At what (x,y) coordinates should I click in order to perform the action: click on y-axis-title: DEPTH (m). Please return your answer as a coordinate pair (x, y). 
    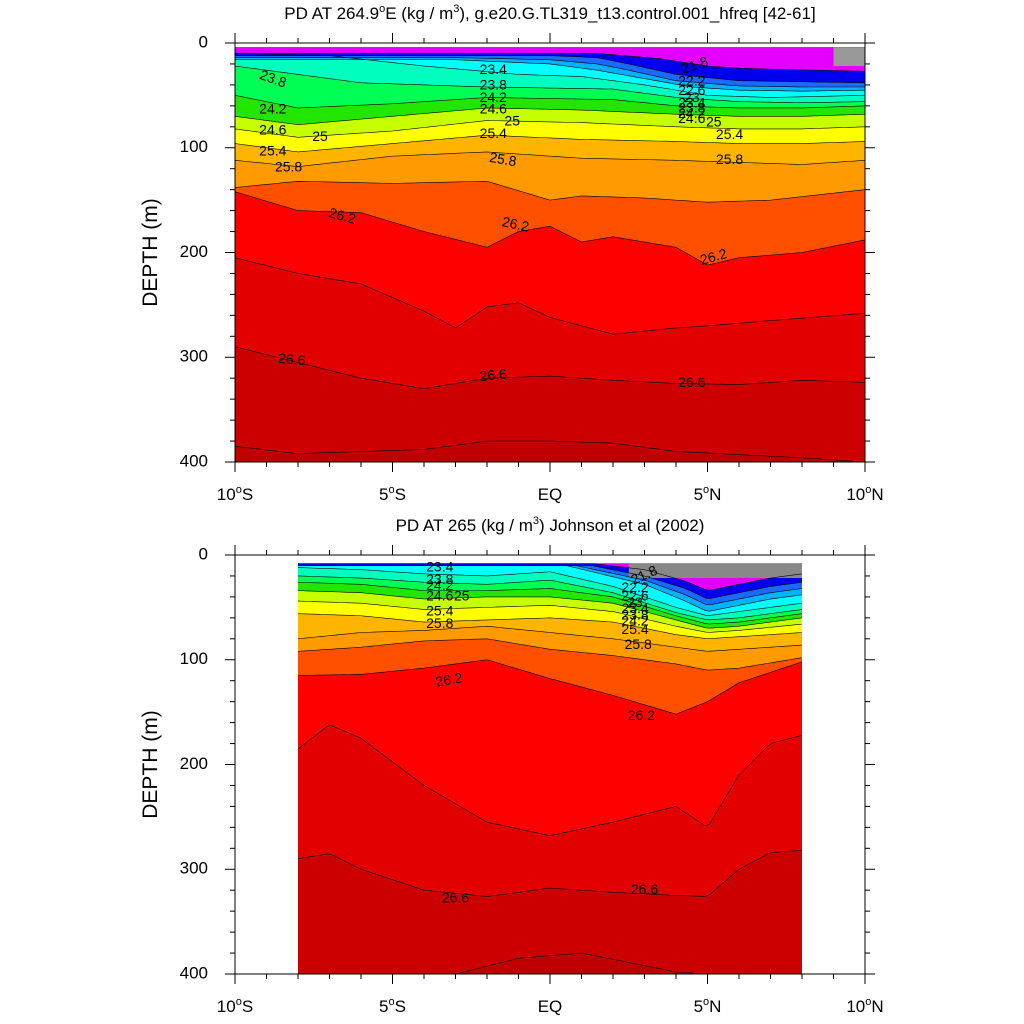
    Looking at the image, I should click on (150, 252).